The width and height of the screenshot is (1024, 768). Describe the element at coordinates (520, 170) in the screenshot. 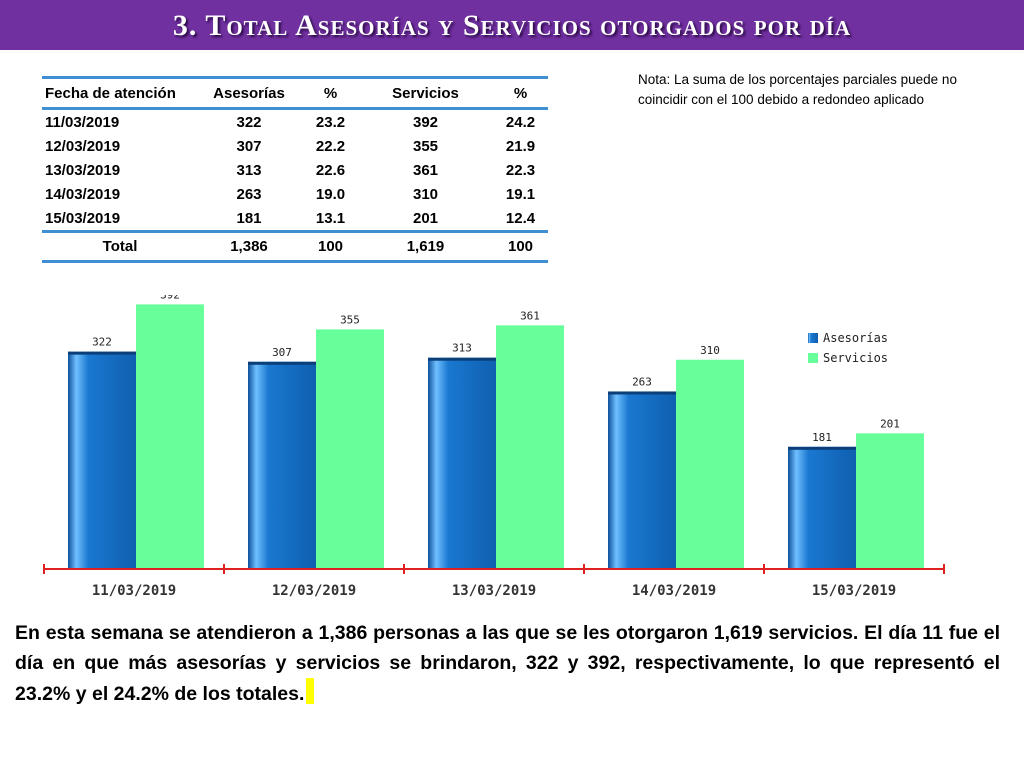

I see `table-cell: 22.3` at that location.